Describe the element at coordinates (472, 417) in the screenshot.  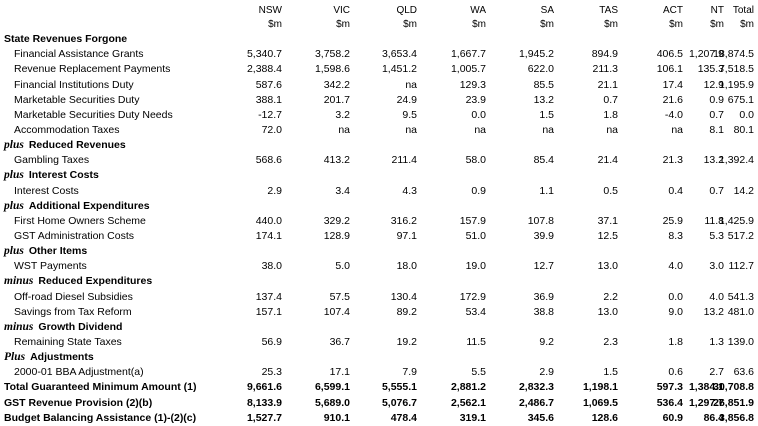
I see `value-cell: 319.1` at that location.